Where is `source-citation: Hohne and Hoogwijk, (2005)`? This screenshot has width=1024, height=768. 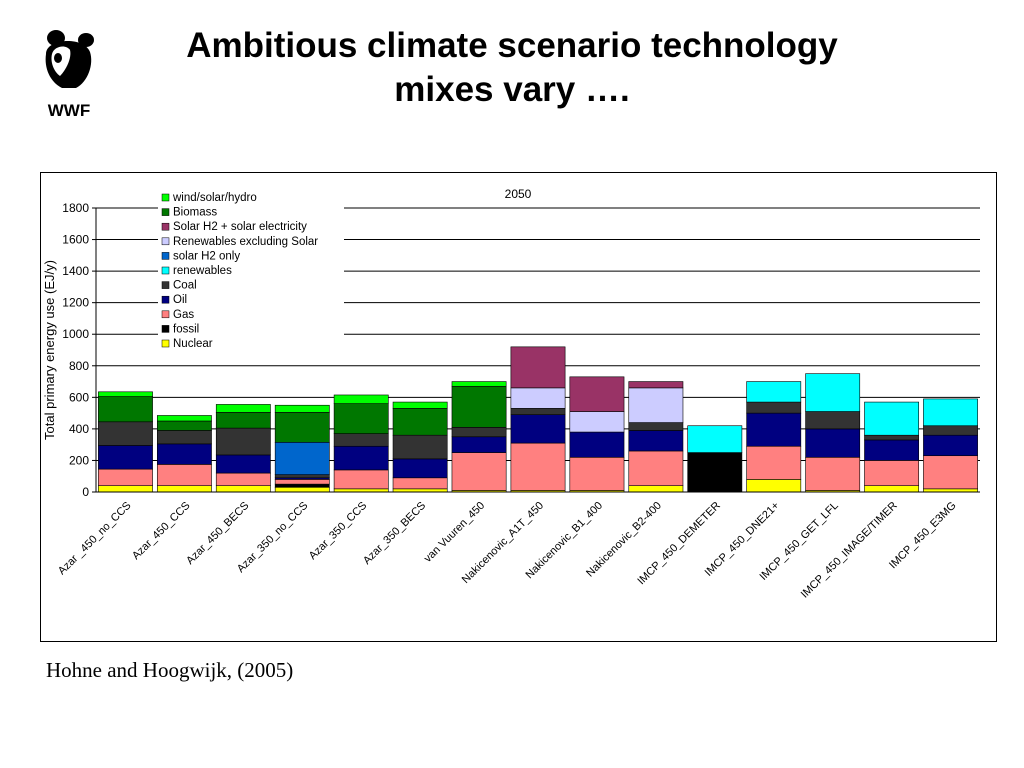 source-citation: Hohne and Hoogwijk, (2005) is located at coordinates (170, 670).